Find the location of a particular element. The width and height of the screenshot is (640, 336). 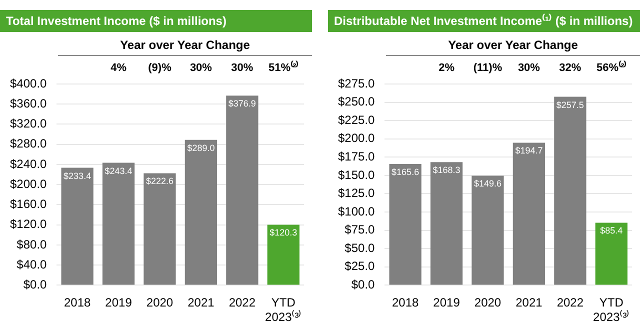

y-tick-label: $320.0 is located at coordinates (29, 123).